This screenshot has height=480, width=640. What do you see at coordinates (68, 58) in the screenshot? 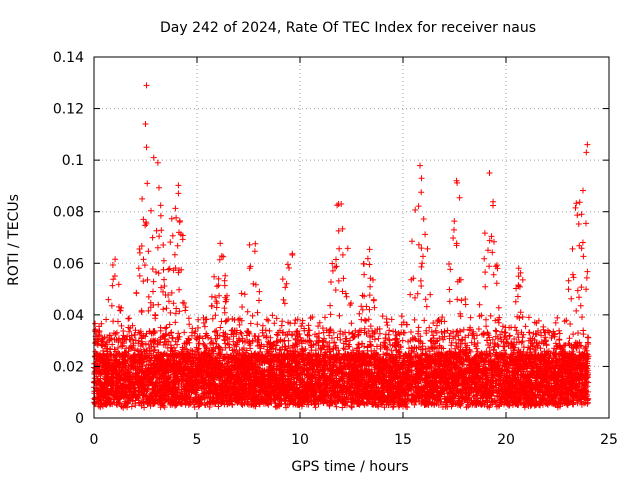
I see `y-tick-label: 0.14` at bounding box center [68, 58].